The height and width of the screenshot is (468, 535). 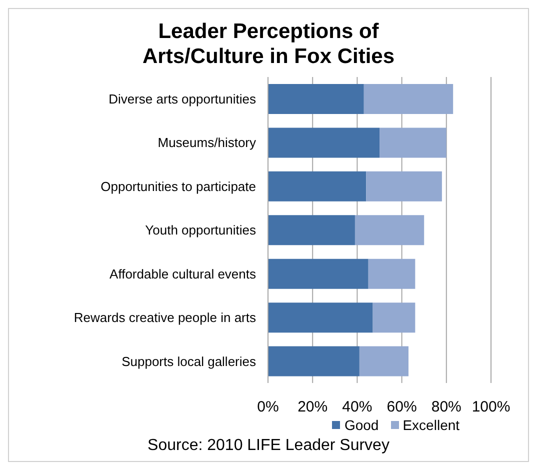 What do you see at coordinates (183, 274) in the screenshot?
I see `y-tick-label: Affordable cultural events` at bounding box center [183, 274].